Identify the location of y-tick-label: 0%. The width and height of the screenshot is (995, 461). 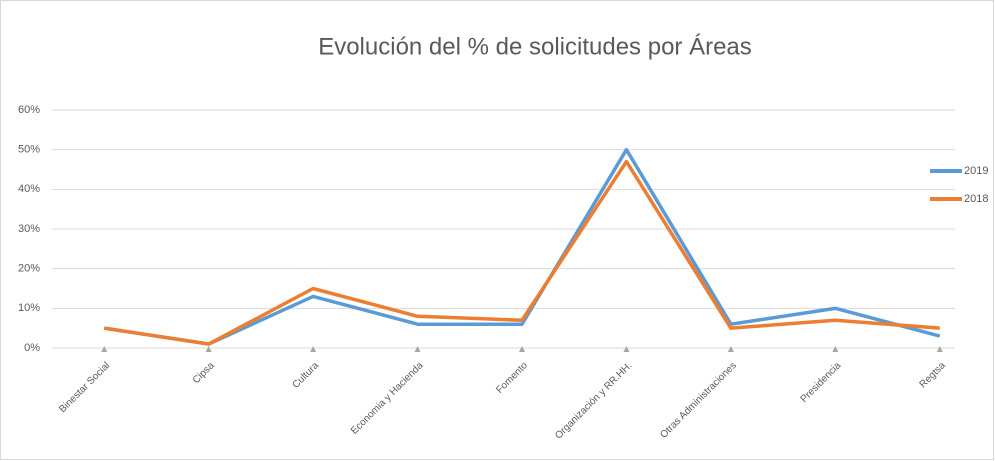
(32, 348).